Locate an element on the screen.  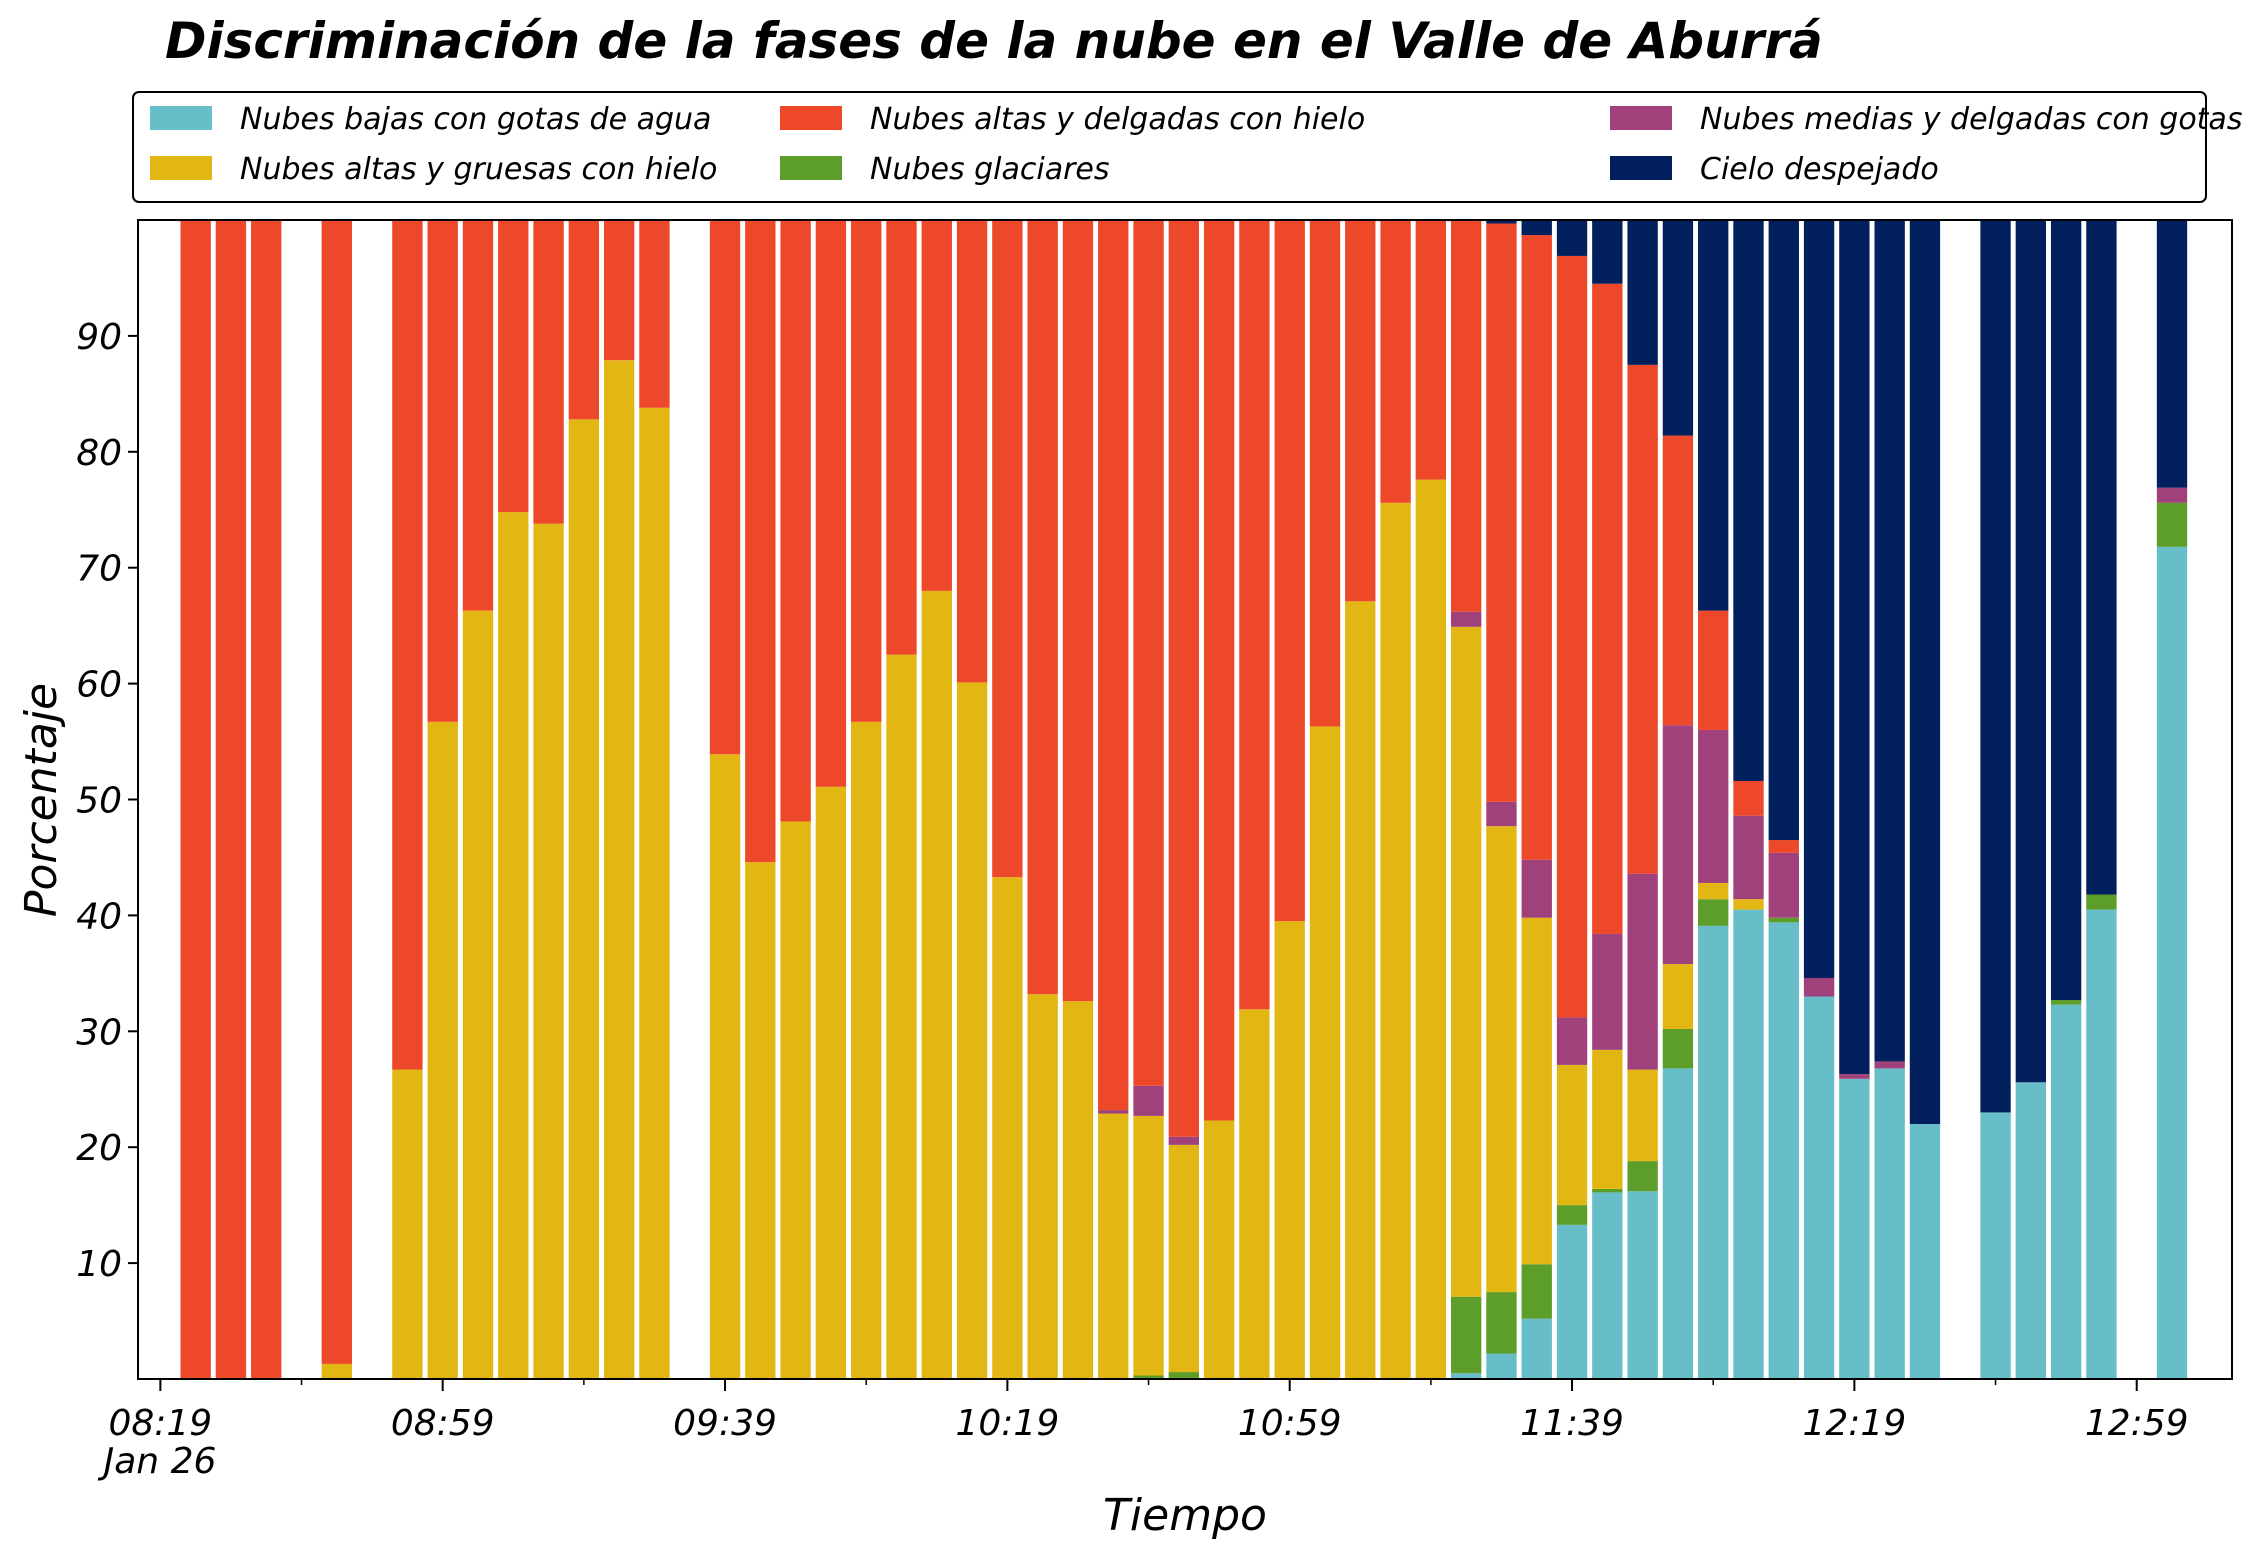
legend-entry-label: Cielo despejado is located at coordinates (1819, 169).